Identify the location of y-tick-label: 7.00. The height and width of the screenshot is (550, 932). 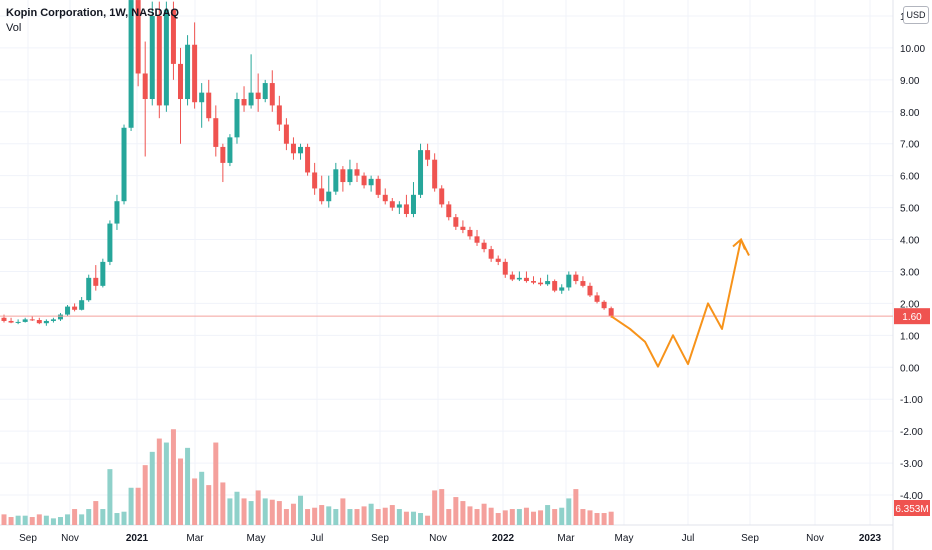
(910, 145).